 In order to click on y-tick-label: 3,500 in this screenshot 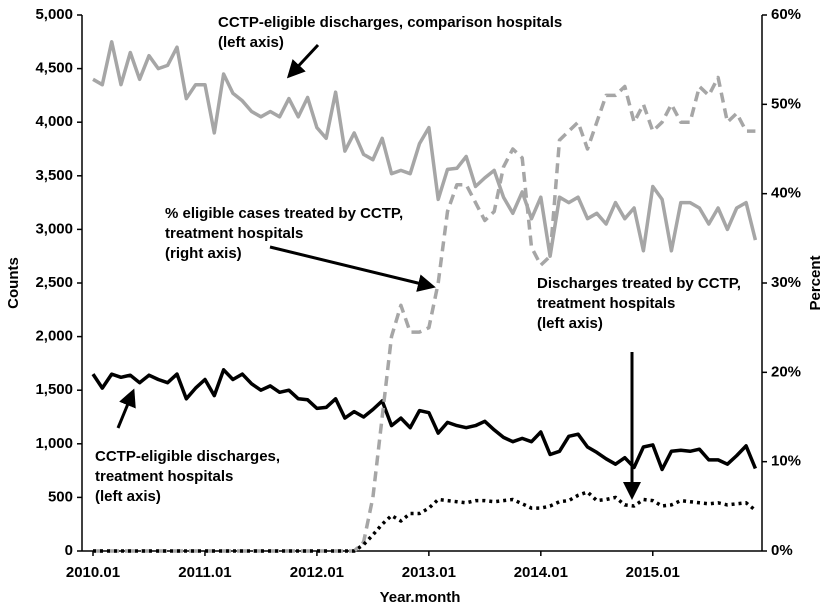, I will do `click(54, 175)`.